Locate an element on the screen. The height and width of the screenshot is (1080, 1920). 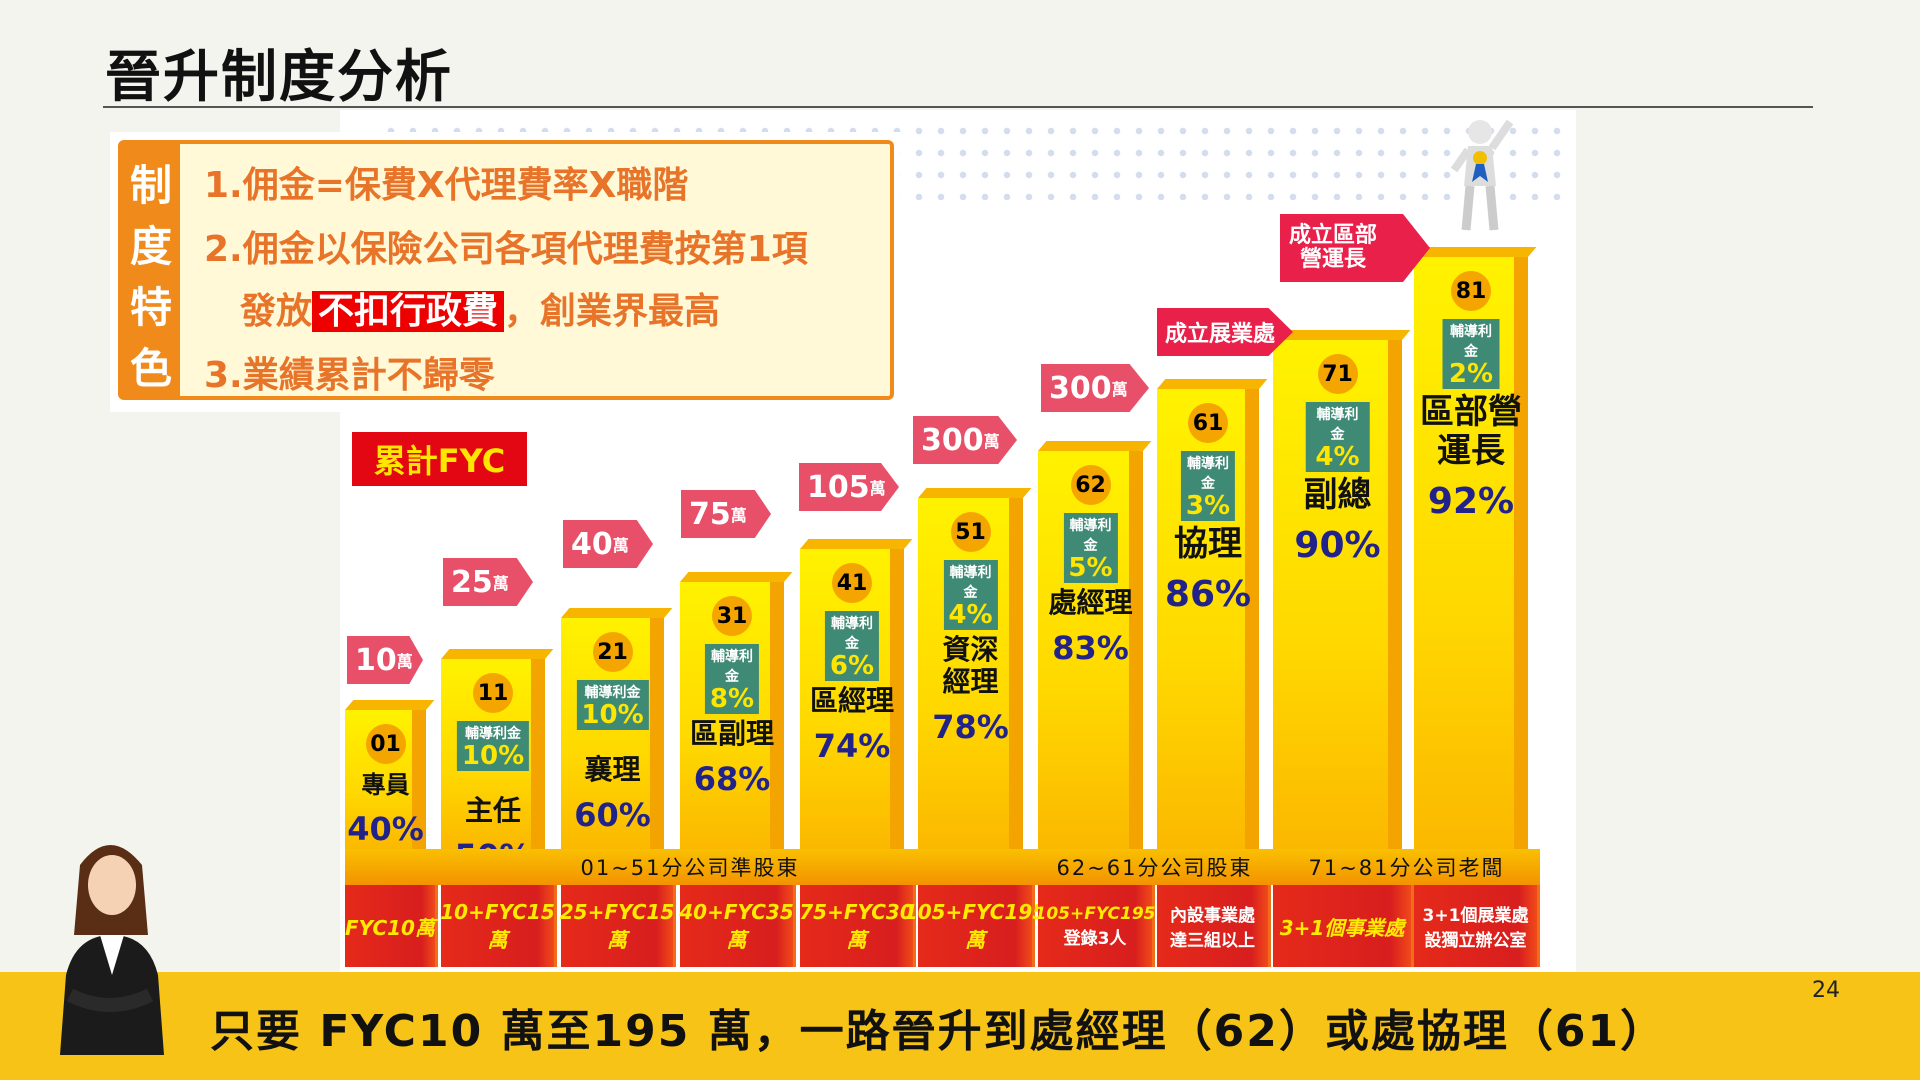
rank-title: 協理 is located at coordinates (1208, 544).